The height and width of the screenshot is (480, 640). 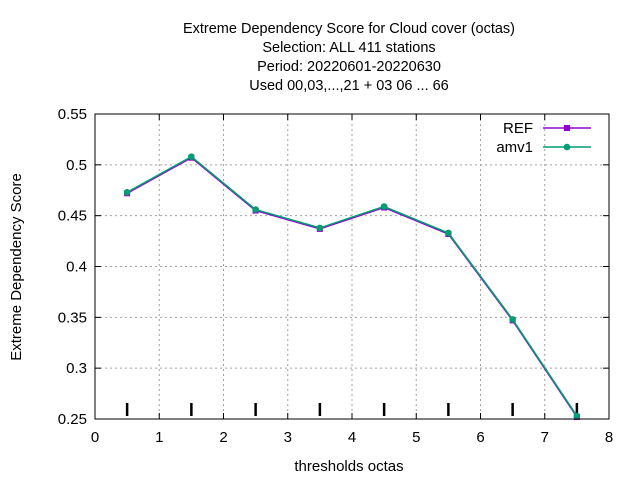 I want to click on x-tick-label: 8, so click(x=609, y=437).